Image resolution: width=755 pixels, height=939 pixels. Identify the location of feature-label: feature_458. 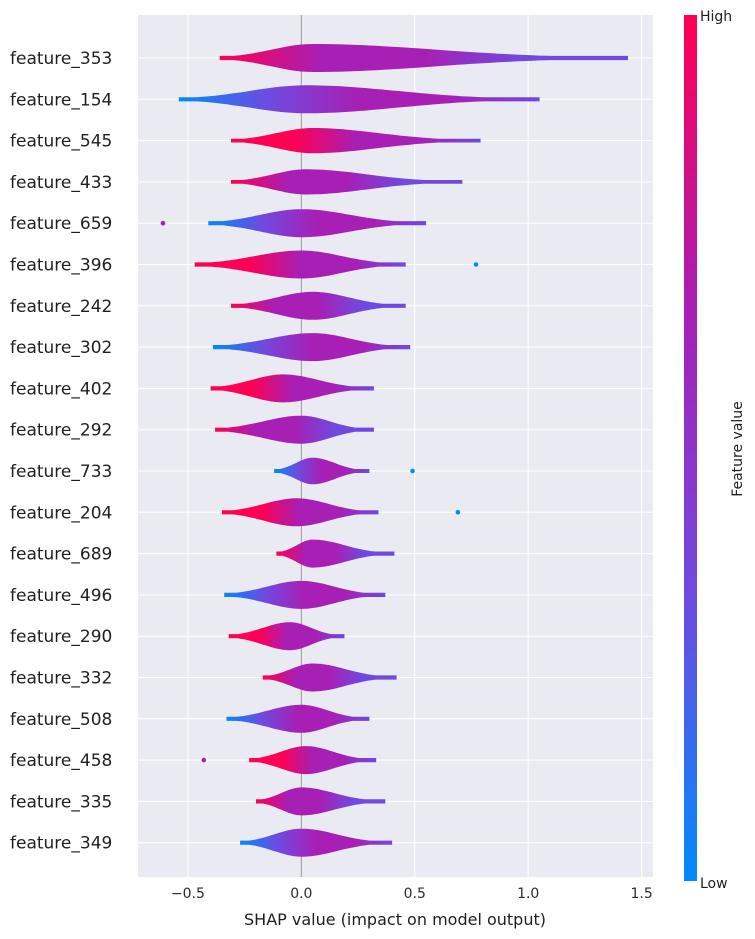
(61, 761).